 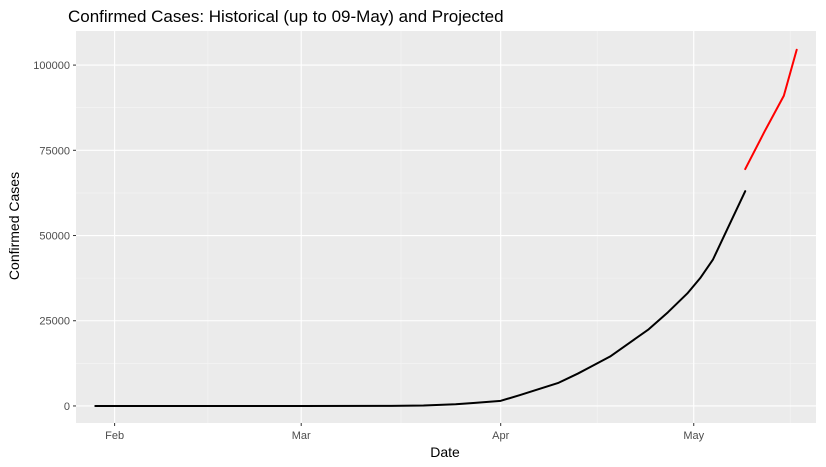 What do you see at coordinates (54, 151) in the screenshot?
I see `y-tick-label: 75000` at bounding box center [54, 151].